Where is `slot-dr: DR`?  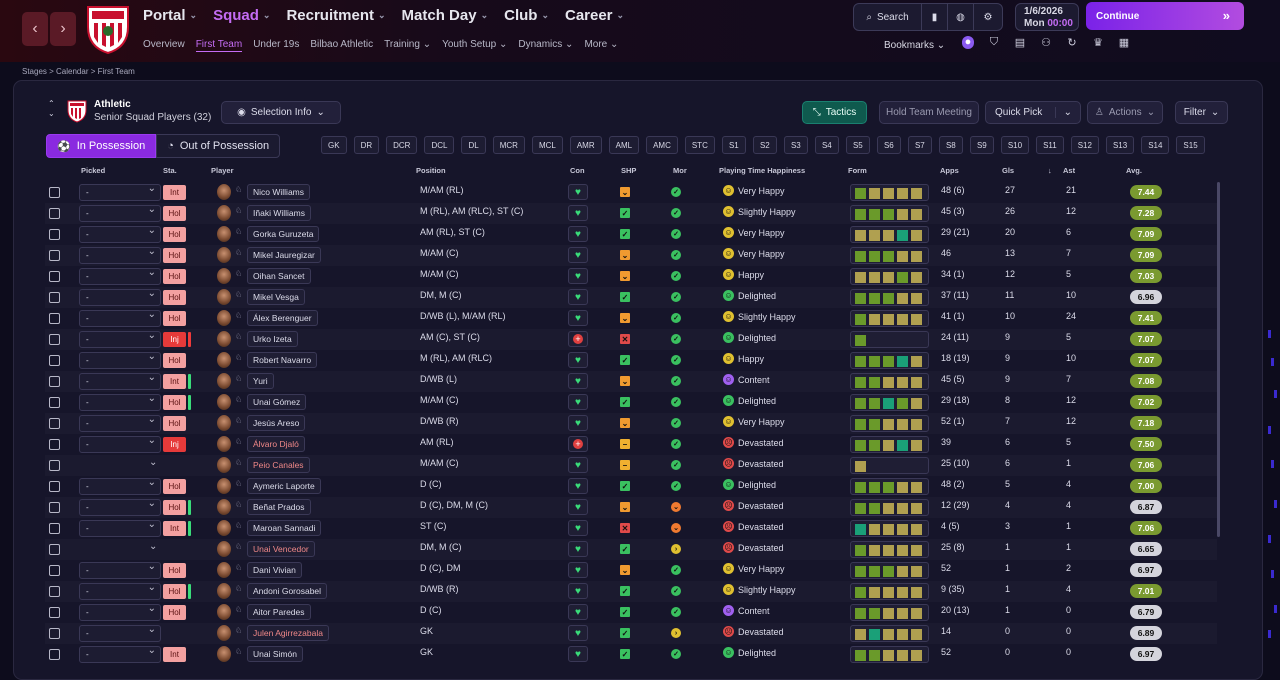 slot-dr: DR is located at coordinates (366, 145).